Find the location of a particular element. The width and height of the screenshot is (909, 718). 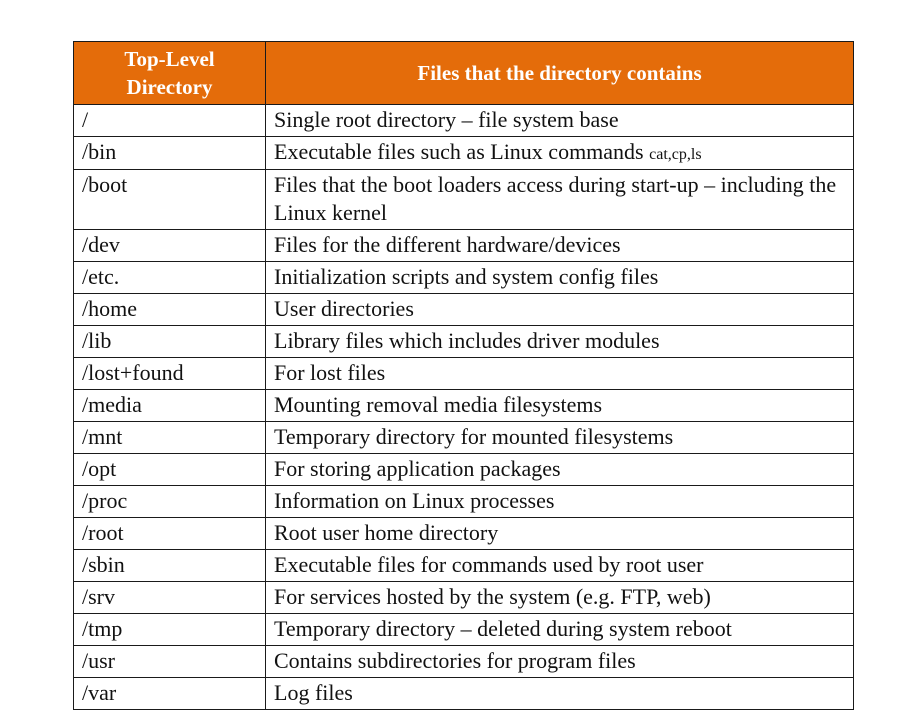

table-row: /opt For storing application packages is located at coordinates (463, 469).